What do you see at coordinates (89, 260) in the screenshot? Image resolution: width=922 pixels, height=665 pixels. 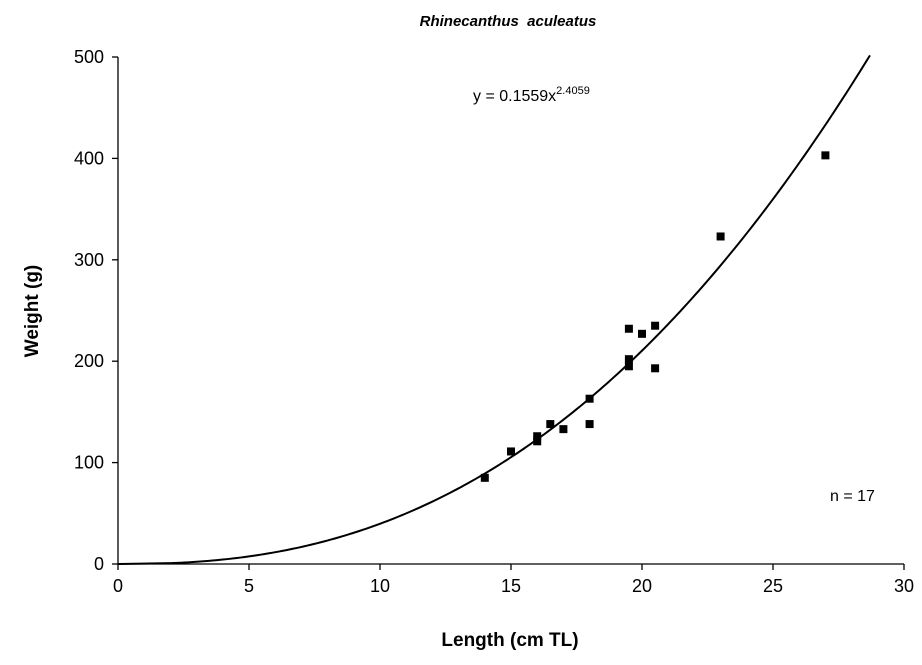 I see `y-tick-label: 300` at bounding box center [89, 260].